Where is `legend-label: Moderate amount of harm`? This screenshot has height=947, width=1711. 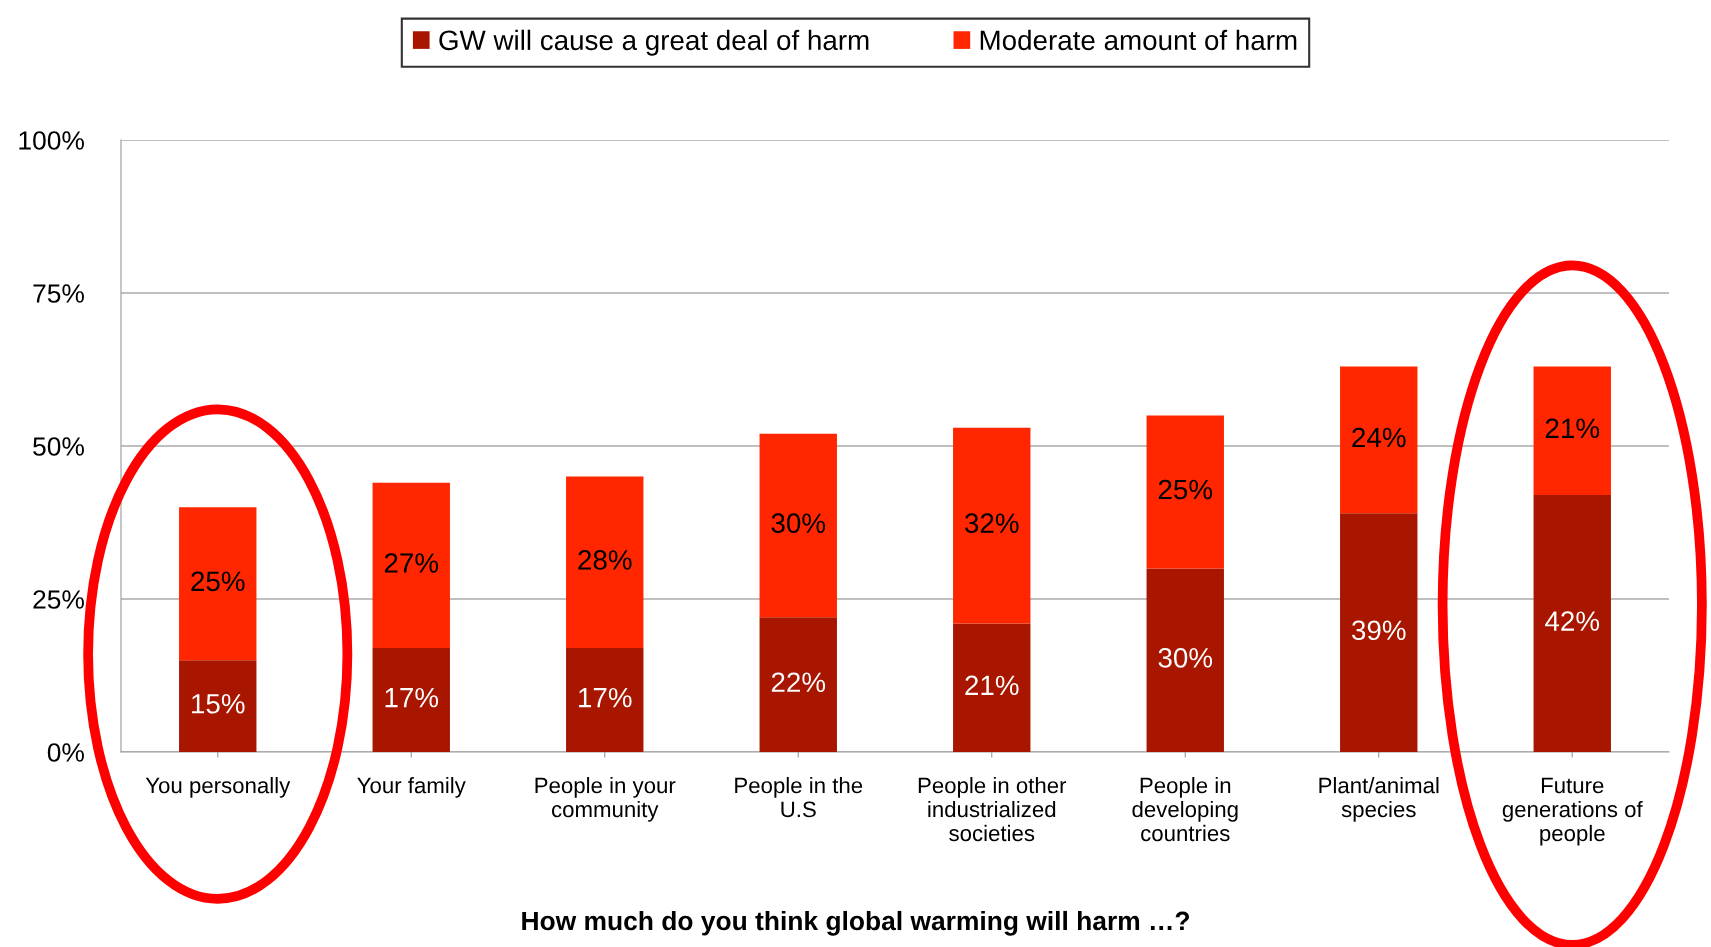
legend-label: Moderate amount of harm is located at coordinates (1138, 40).